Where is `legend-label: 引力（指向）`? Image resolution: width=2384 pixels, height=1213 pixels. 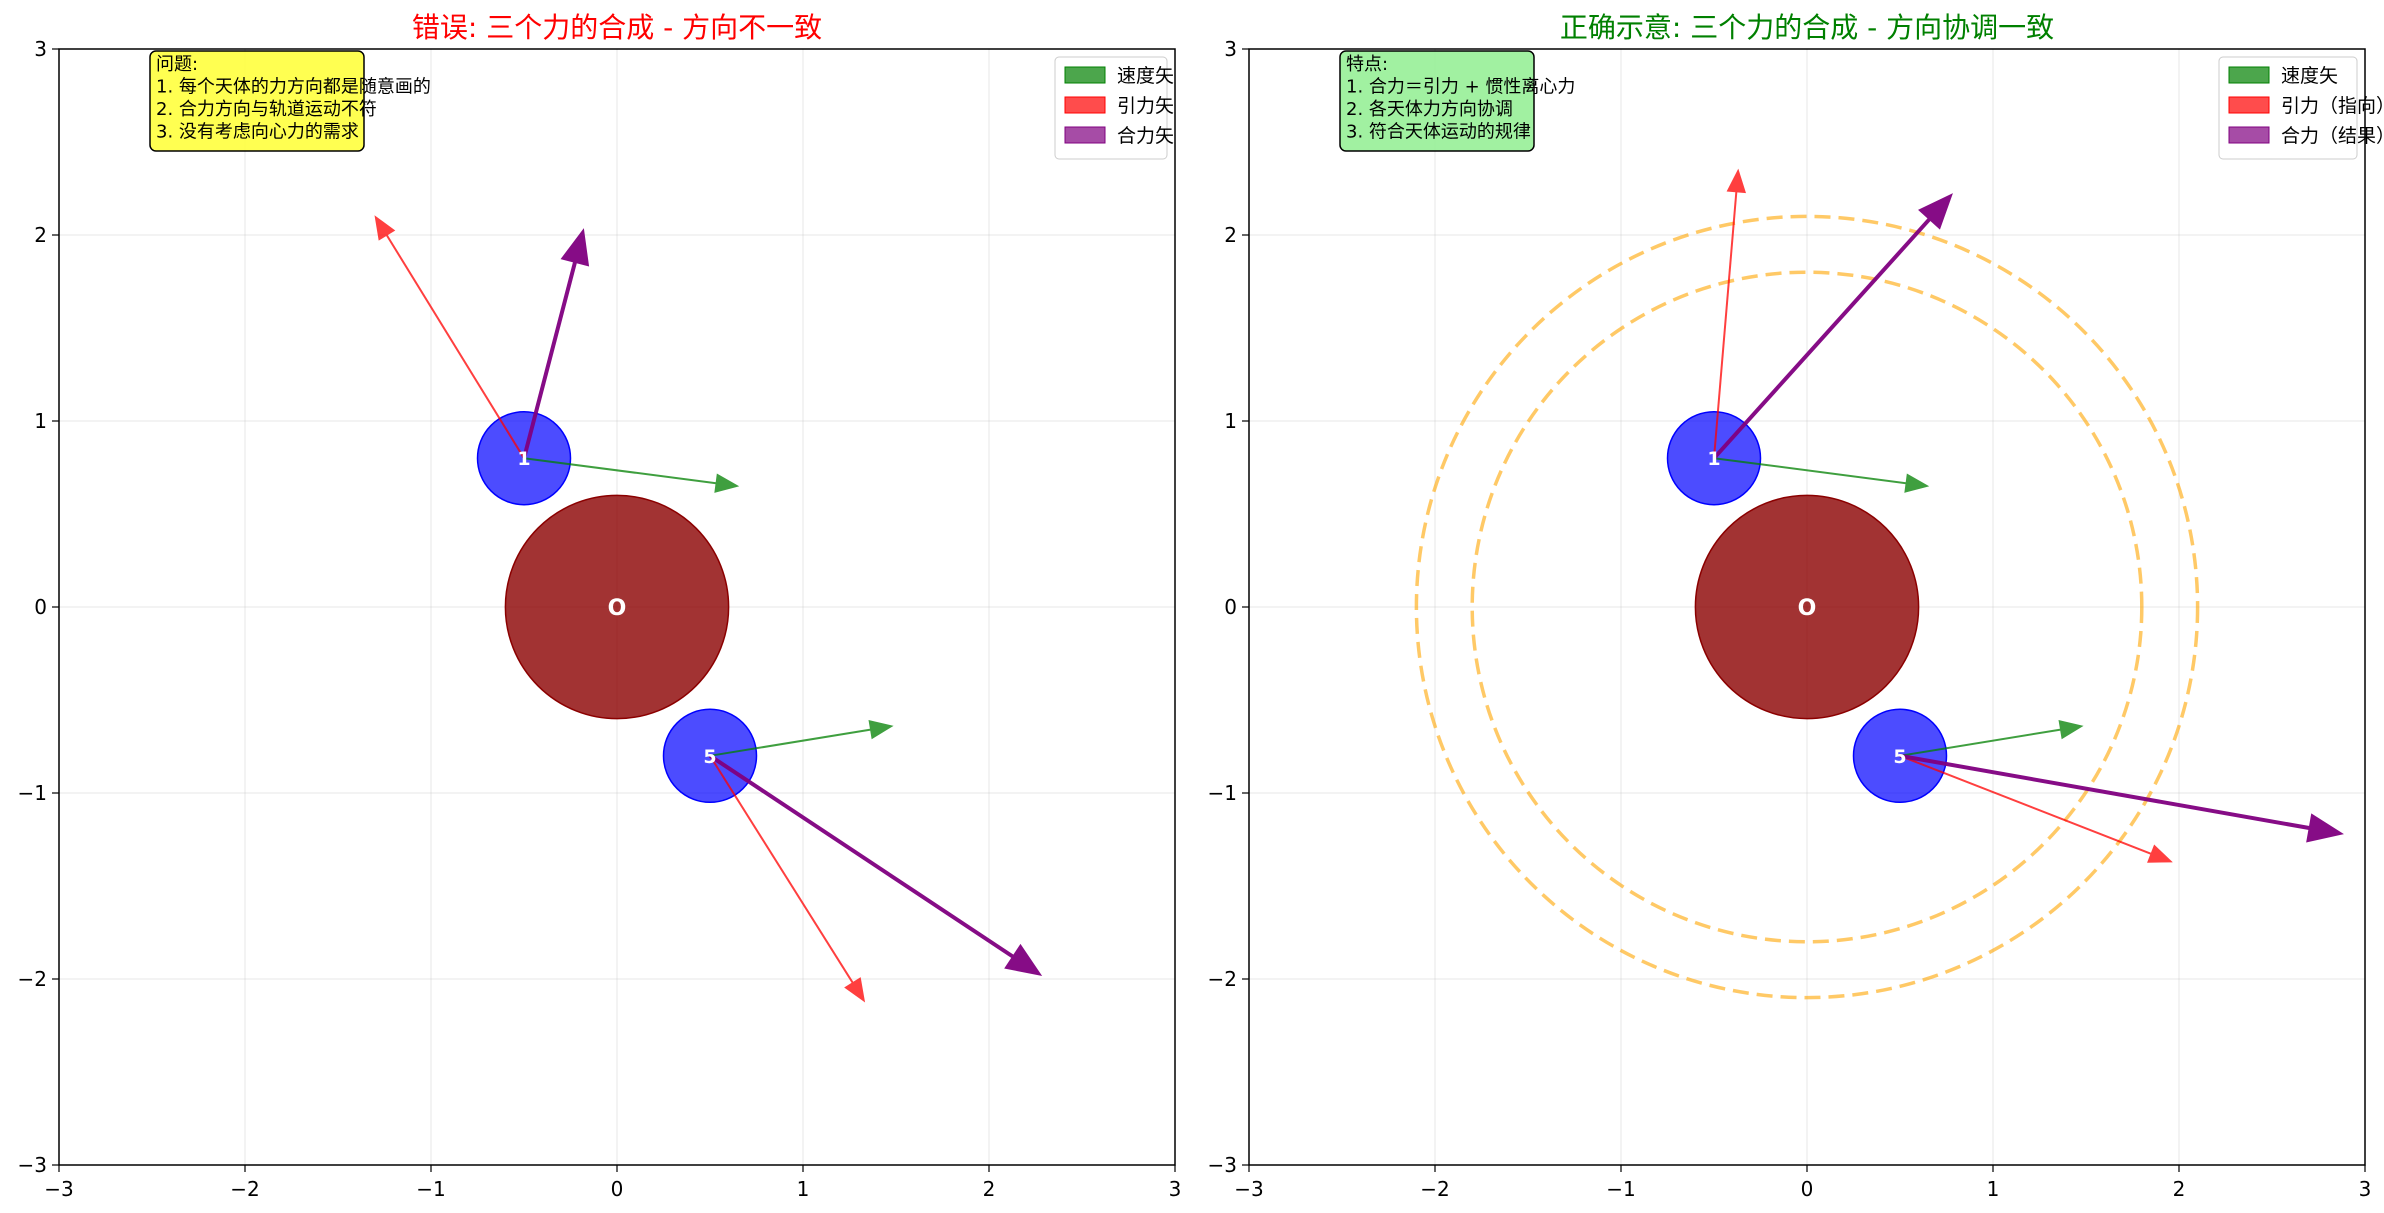 legend-label: 引力（指向） is located at coordinates (2332, 106).